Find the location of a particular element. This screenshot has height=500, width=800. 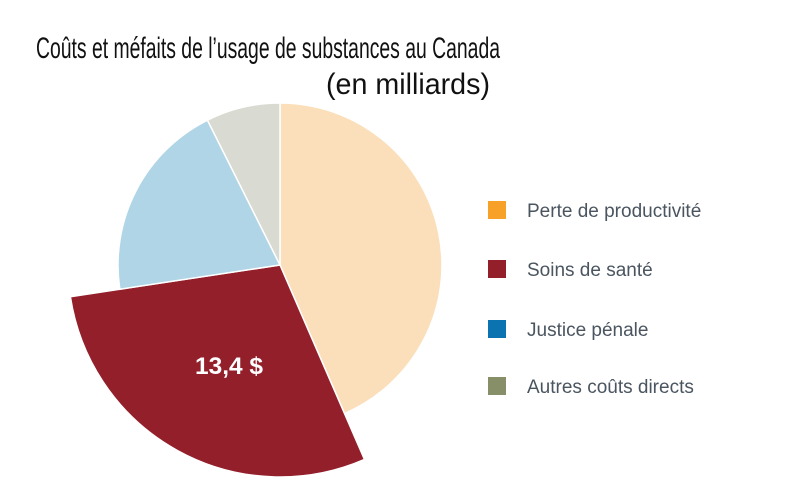

legend-label: Autres coûts directs is located at coordinates (610, 387).